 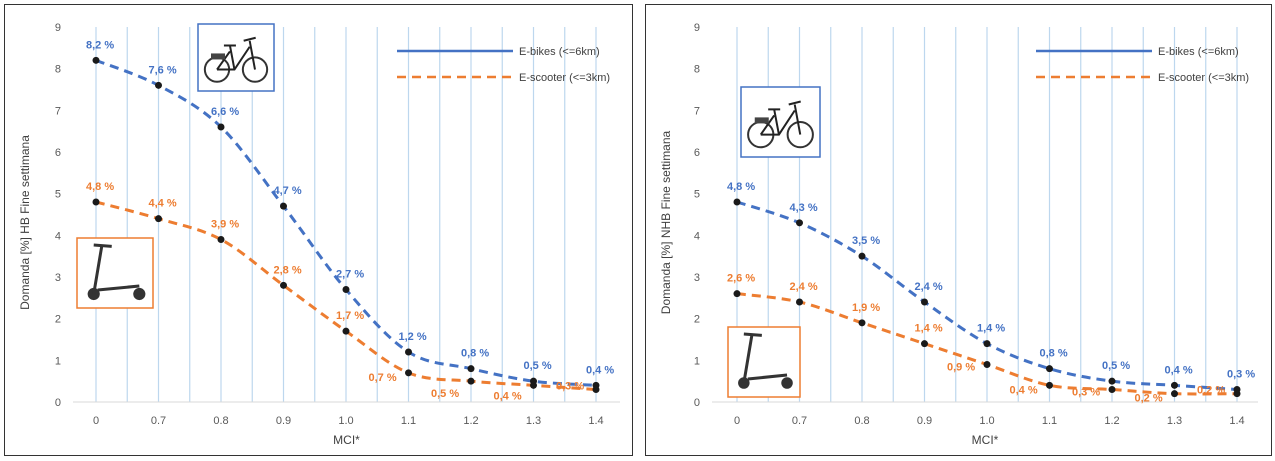 What do you see at coordinates (804, 208) in the screenshot?
I see `right-ebike-data-label: 4,3 %` at bounding box center [804, 208].